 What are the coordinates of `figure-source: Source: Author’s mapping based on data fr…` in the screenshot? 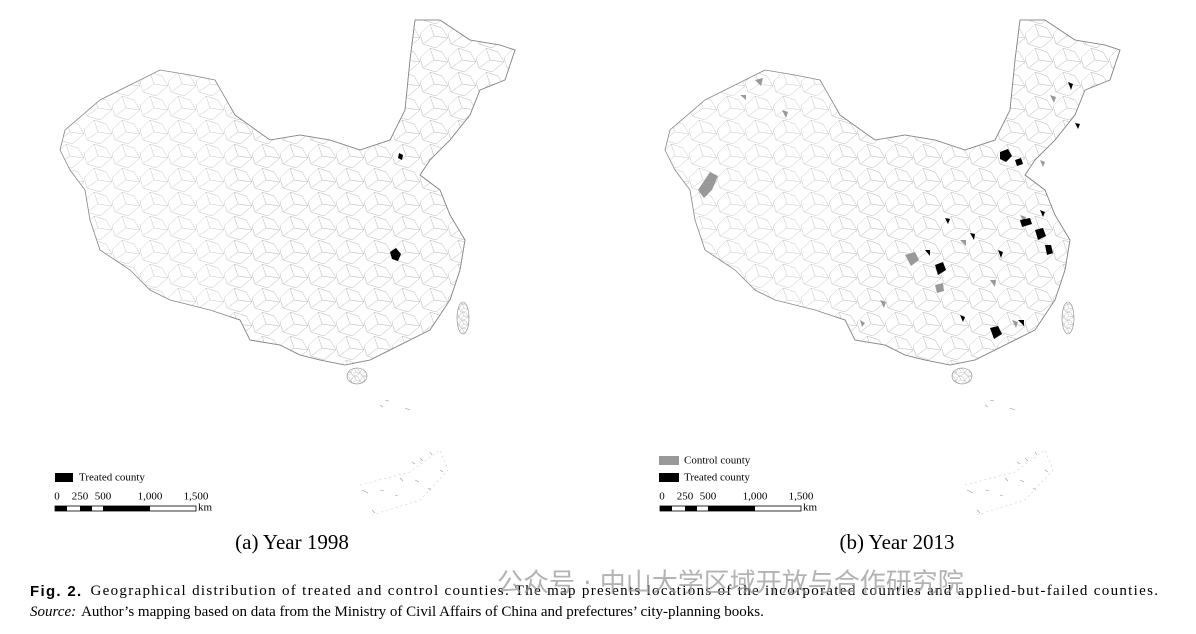 It's located at (397, 612).